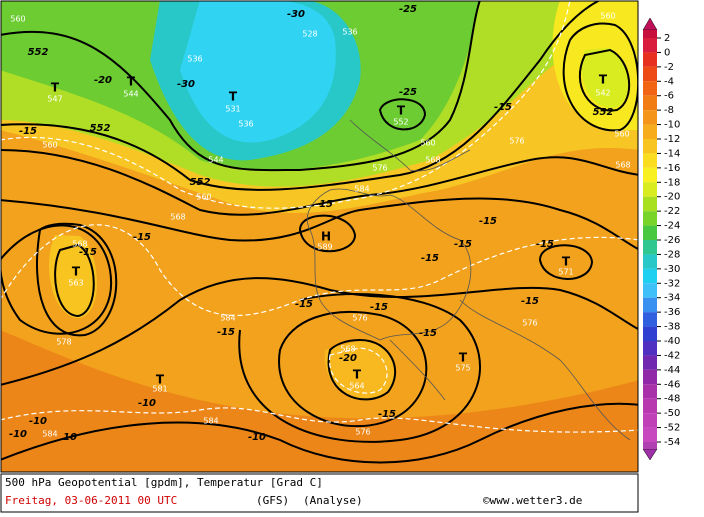 The width and height of the screenshot is (704, 517). What do you see at coordinates (309, 34) in the screenshot?
I see `map-label: 528` at bounding box center [309, 34].